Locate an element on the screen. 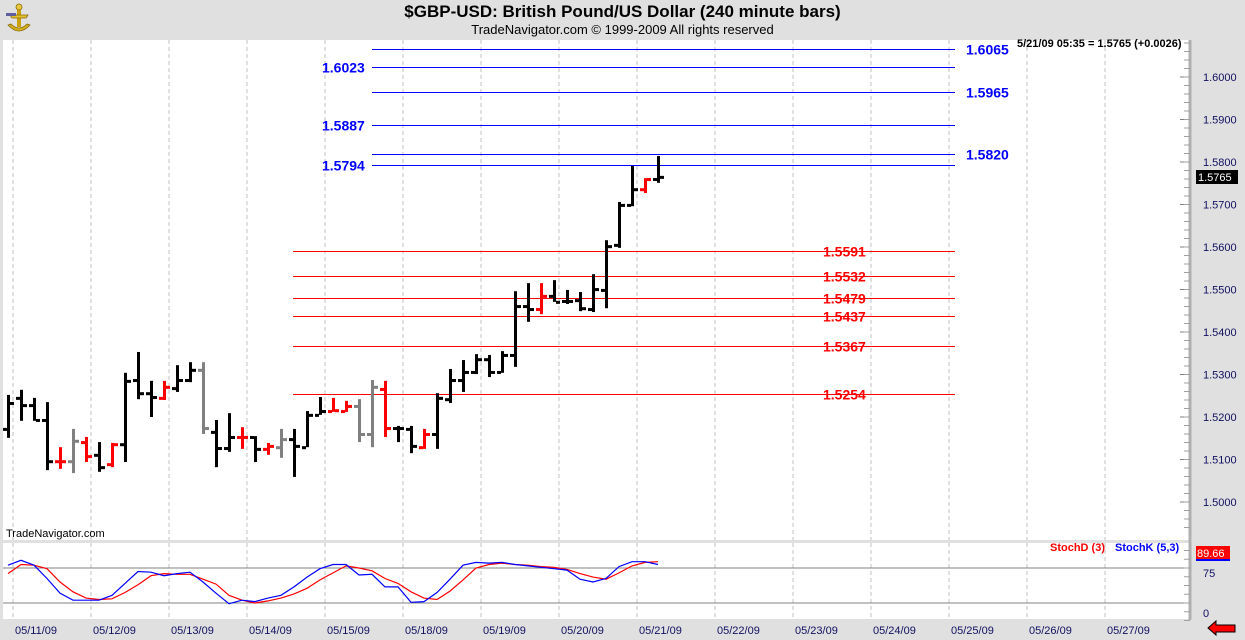  stoch-y-label: 0 is located at coordinates (1206, 614).